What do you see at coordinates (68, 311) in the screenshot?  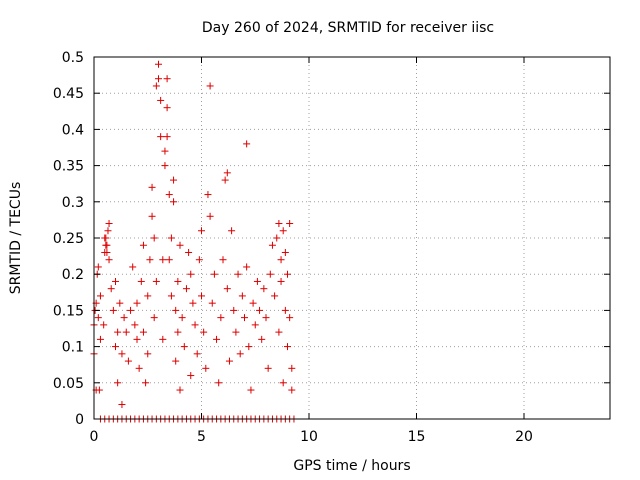 I see `y-tick-label: 0.15` at bounding box center [68, 311].